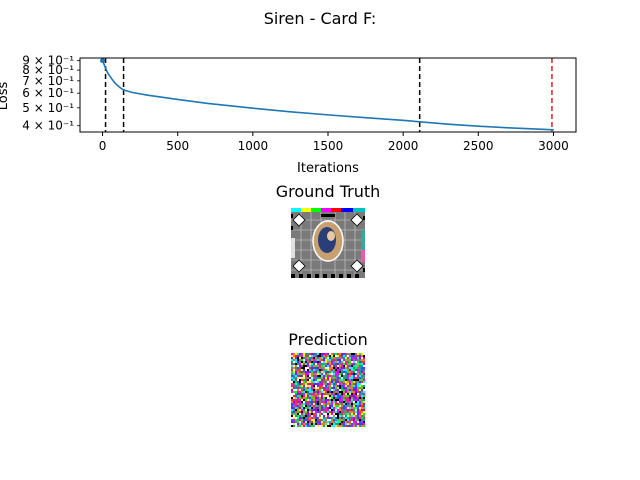 This screenshot has width=640, height=480. What do you see at coordinates (328, 390) in the screenshot?
I see `prediction-image` at bounding box center [328, 390].